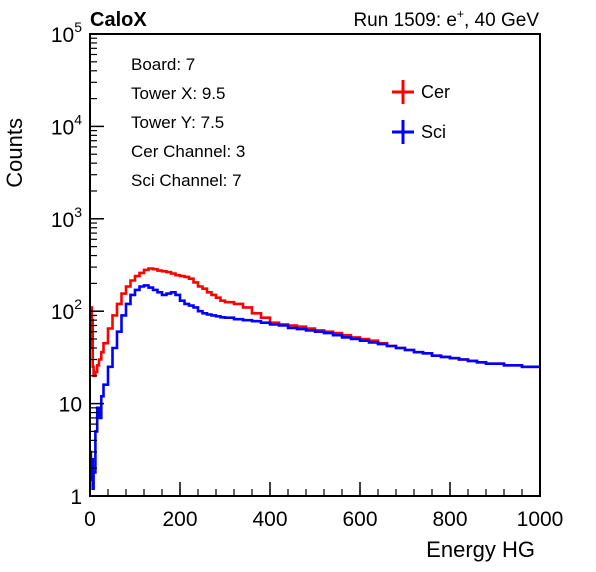 This screenshot has height=572, width=596. Describe the element at coordinates (359, 519) in the screenshot. I see `x-tick-label: 600` at that location.